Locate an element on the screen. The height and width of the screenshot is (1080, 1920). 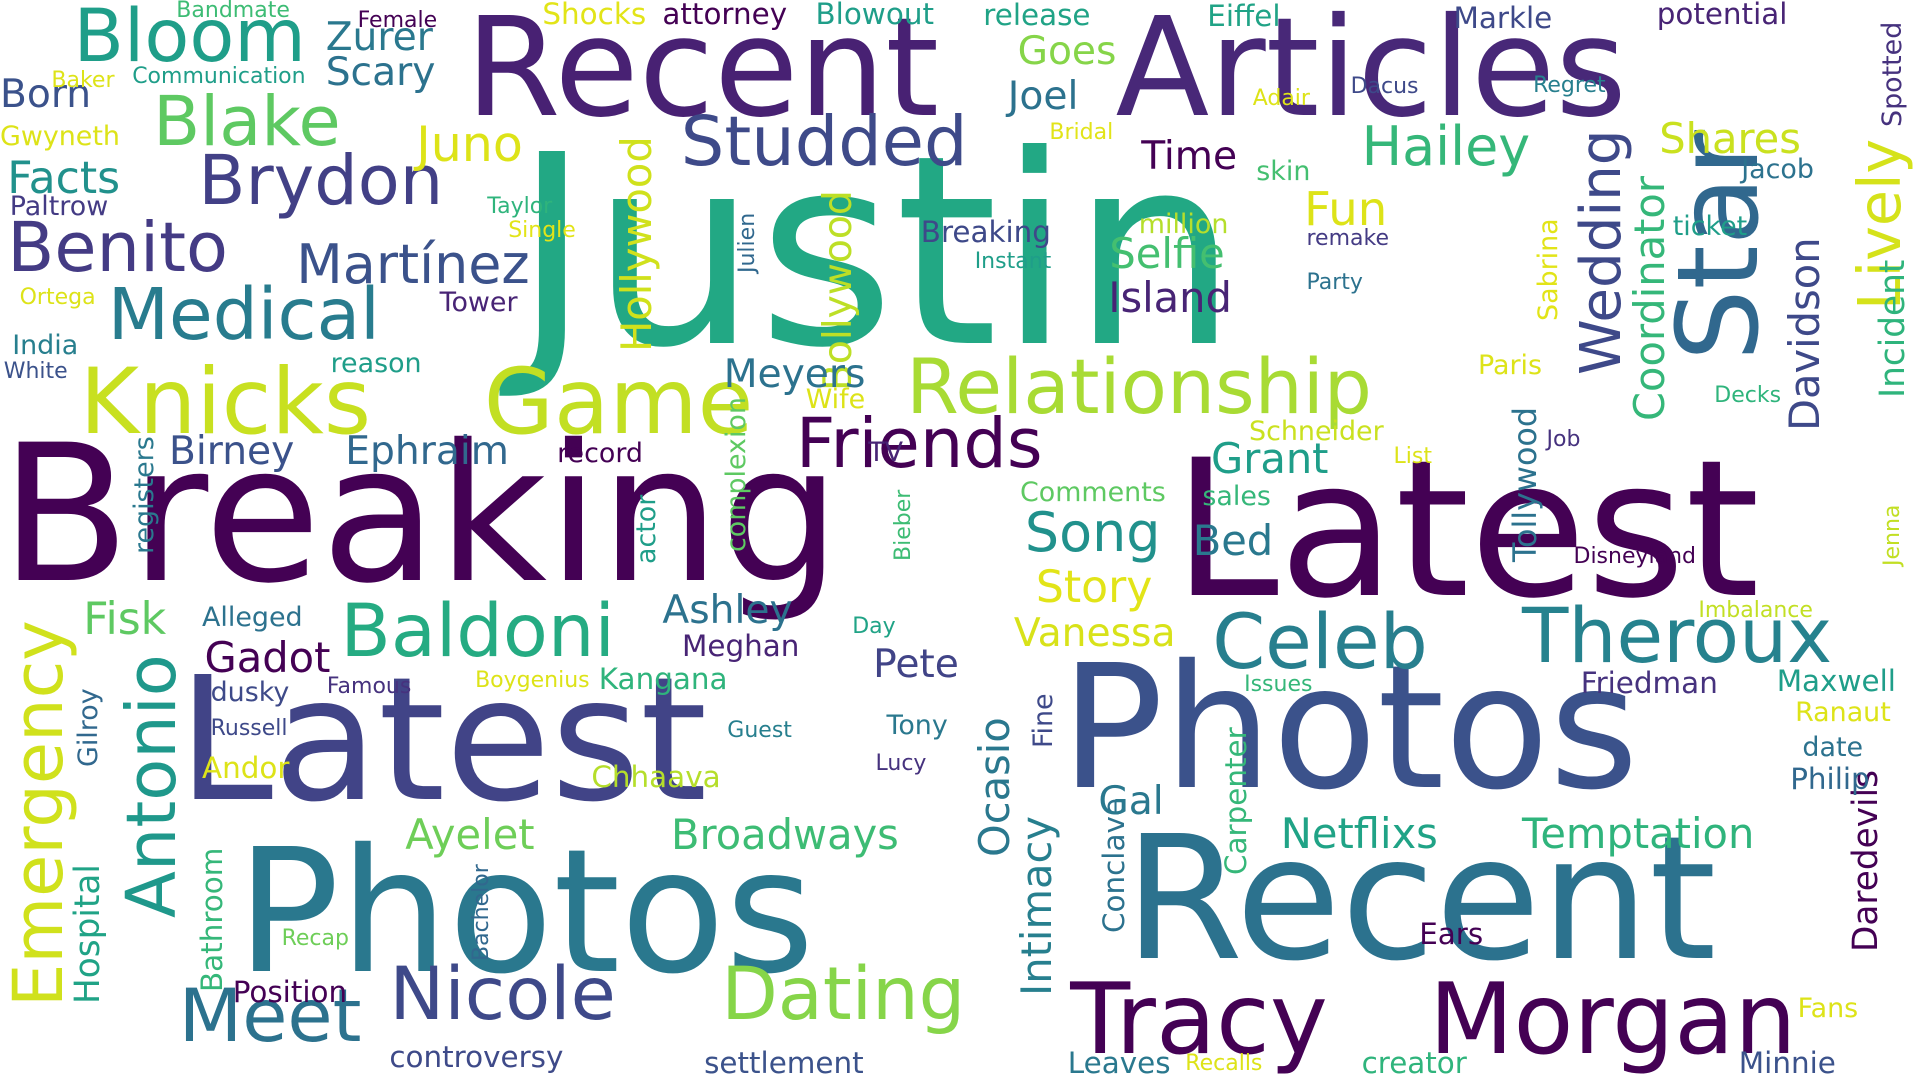
cloud-word: Medical is located at coordinates (243, 315).